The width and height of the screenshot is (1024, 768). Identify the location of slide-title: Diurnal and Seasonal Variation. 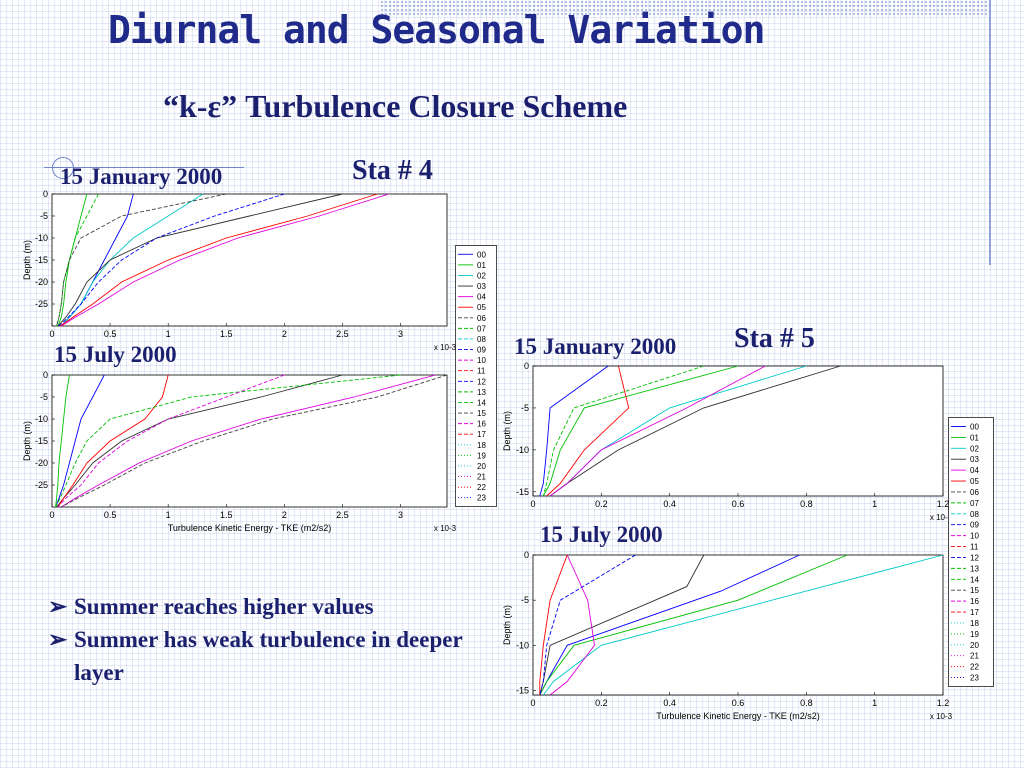
(436, 30).